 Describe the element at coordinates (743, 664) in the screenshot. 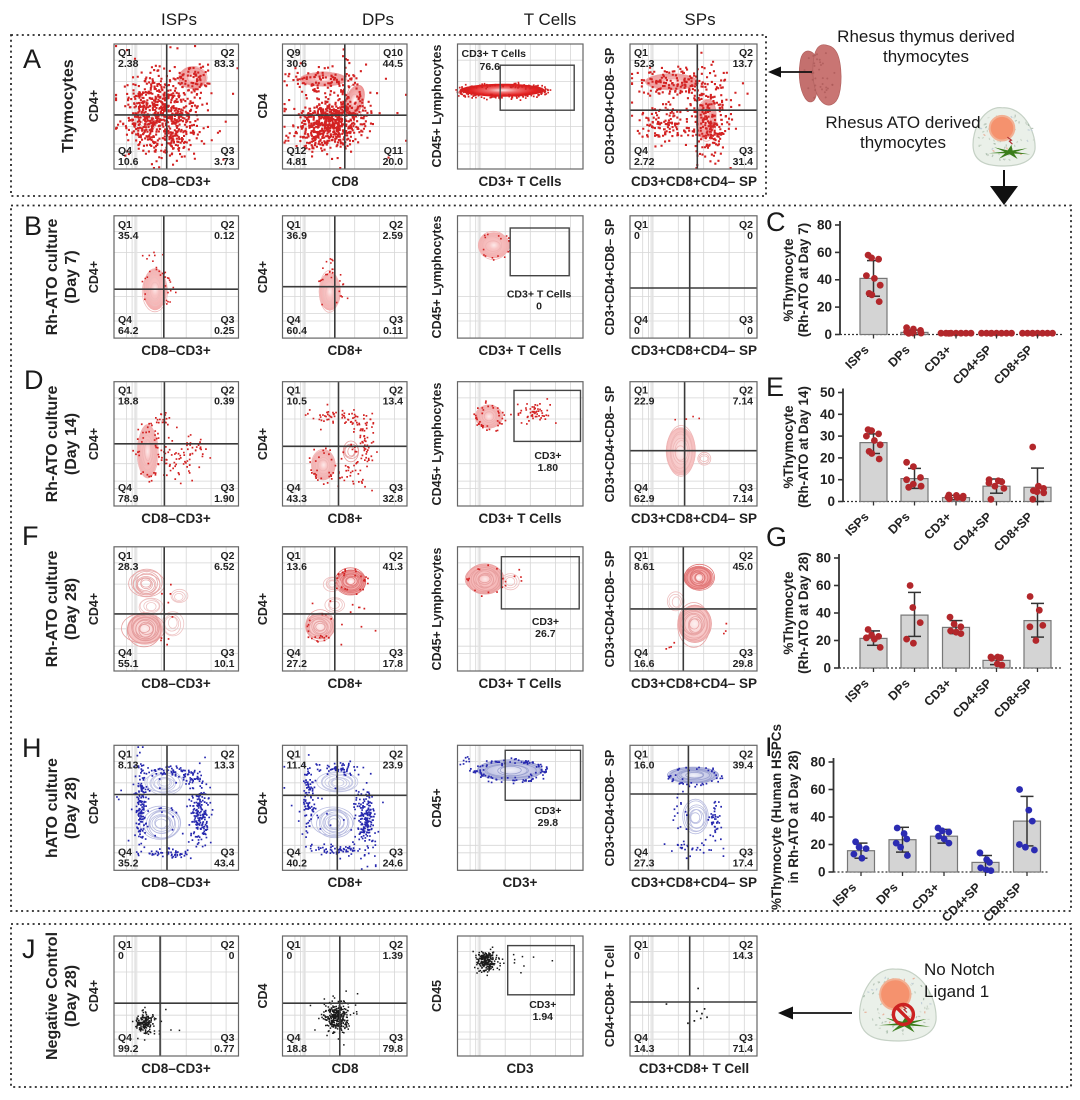

I see `svg-text: 29.8` at that location.